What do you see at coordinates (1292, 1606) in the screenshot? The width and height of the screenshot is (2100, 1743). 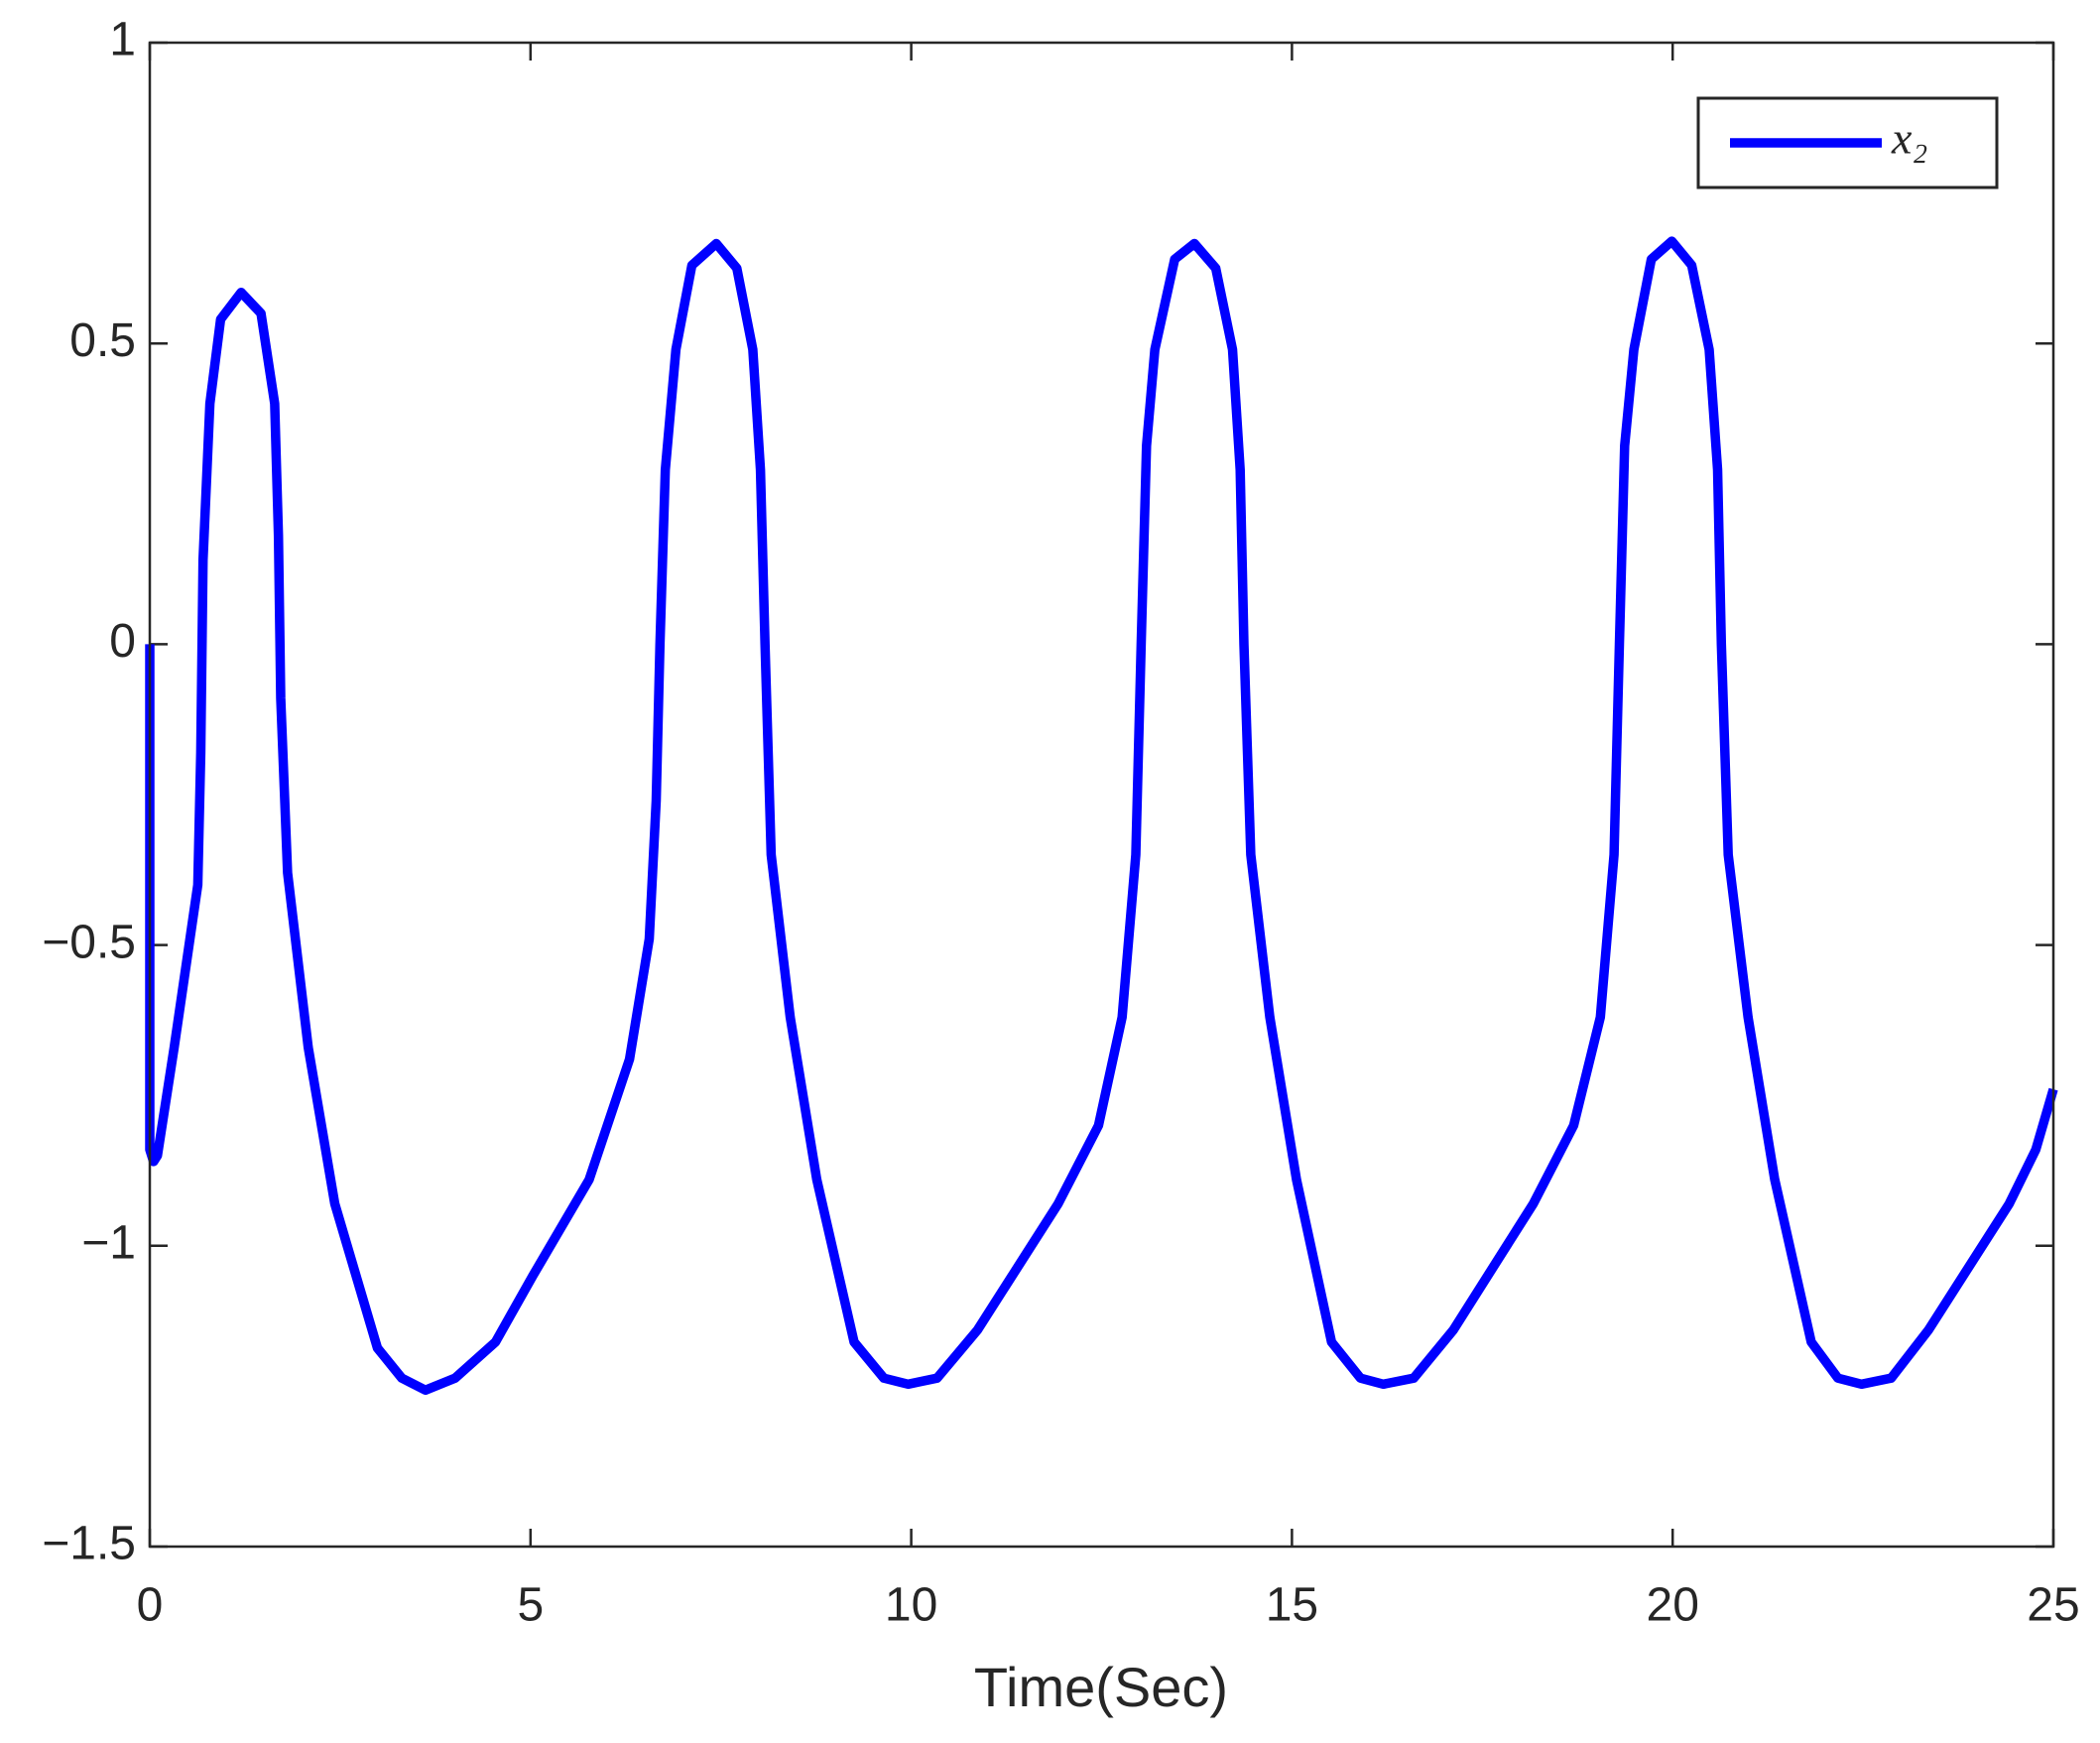 I see `x-tick-label: 15` at bounding box center [1292, 1606].